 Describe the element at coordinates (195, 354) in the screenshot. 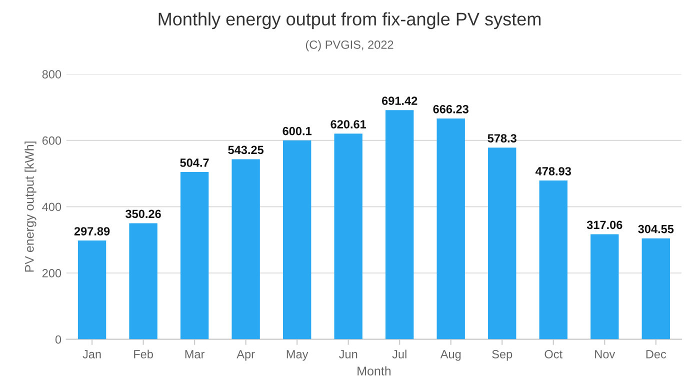

I see `x-tick-label: Mar` at that location.